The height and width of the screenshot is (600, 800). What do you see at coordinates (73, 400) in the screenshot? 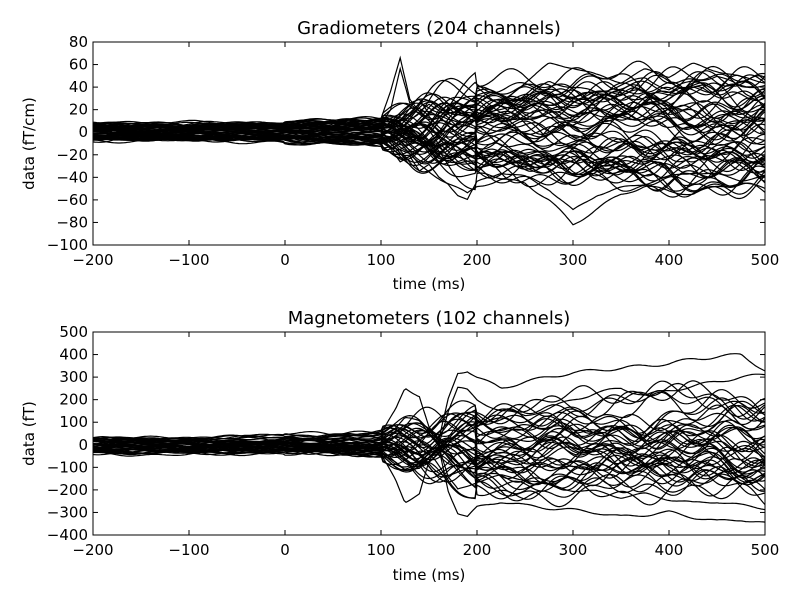
I see `y-tick-label: 200` at bounding box center [73, 400].